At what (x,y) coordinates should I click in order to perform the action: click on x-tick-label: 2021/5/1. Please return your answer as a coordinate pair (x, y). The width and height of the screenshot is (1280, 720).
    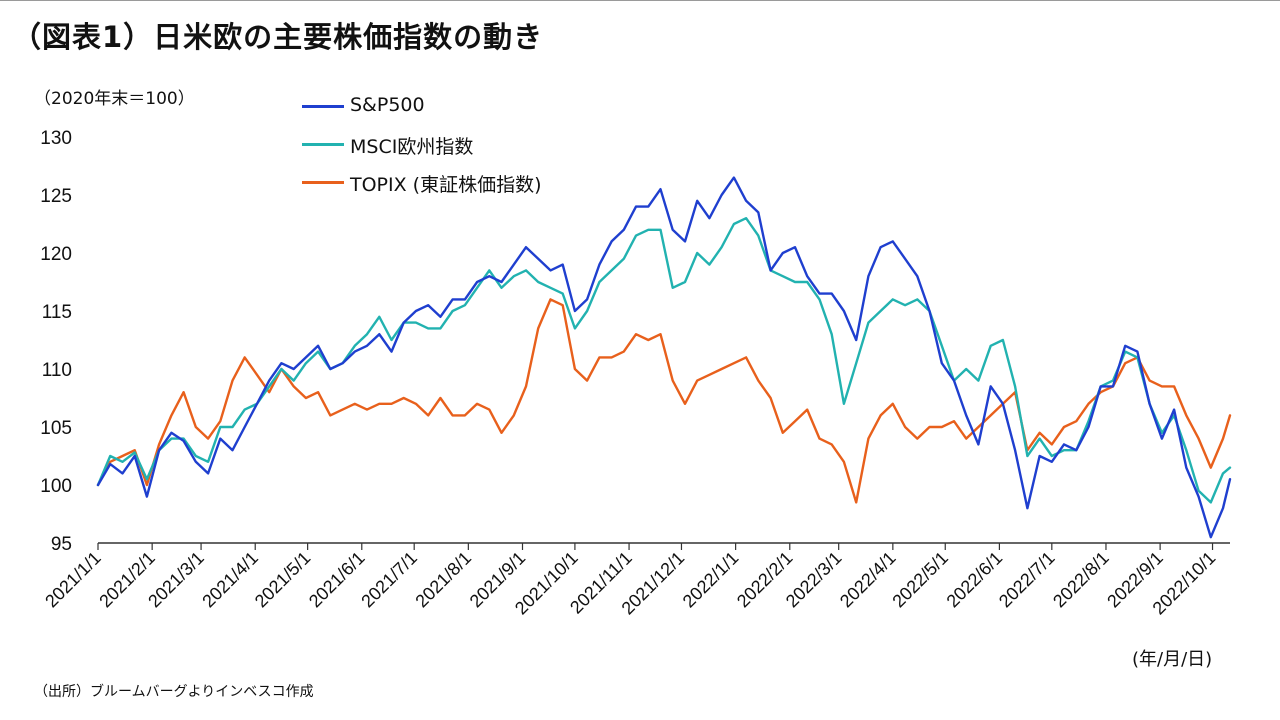
    Looking at the image, I should click on (283, 580).